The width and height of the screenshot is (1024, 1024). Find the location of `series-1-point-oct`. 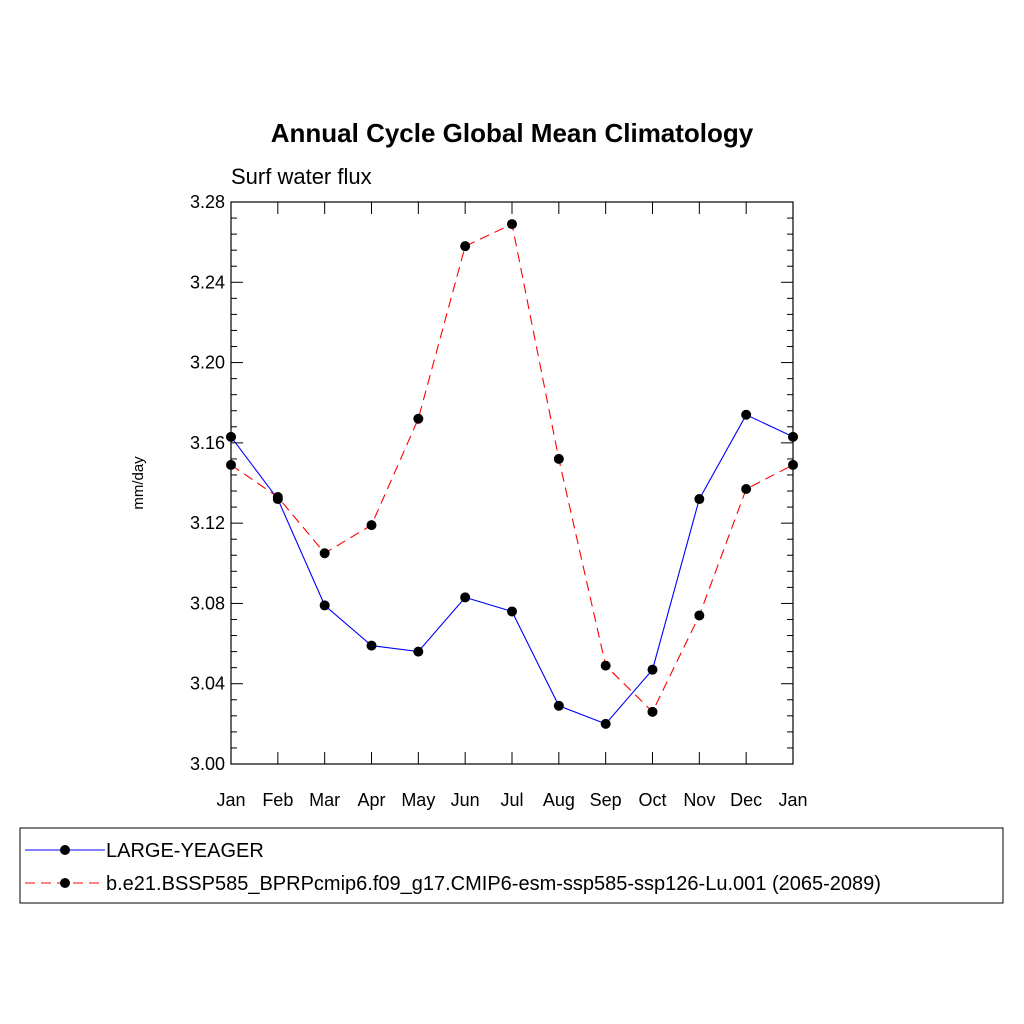

series-1-point-oct is located at coordinates (652, 669).